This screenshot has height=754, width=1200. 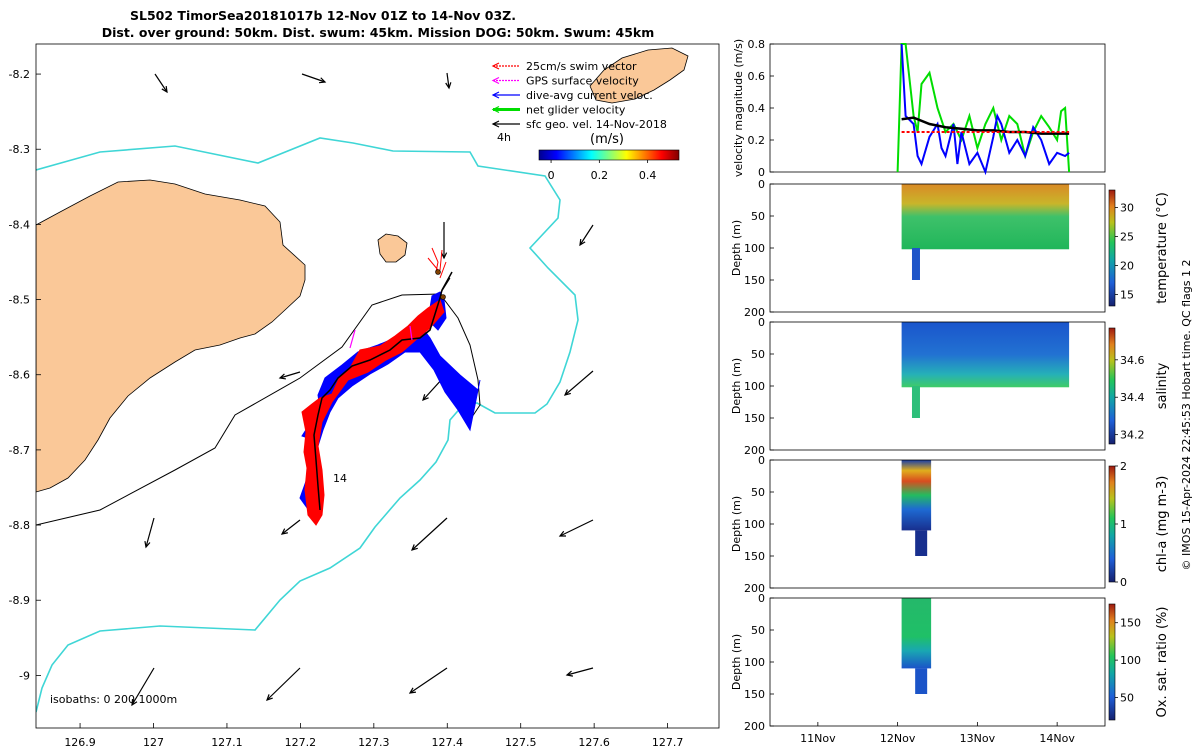 What do you see at coordinates (1130, 660) in the screenshot?
I see `colorbar-tick-label: 100` at bounding box center [1130, 660].